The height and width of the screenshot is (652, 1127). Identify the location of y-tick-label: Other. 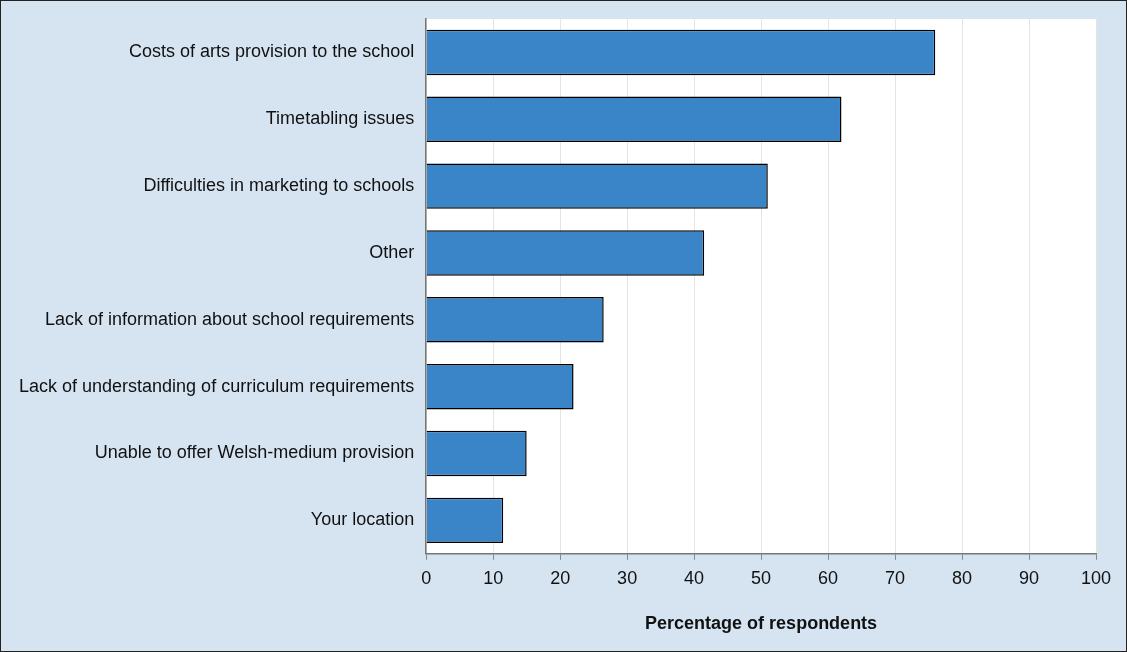
(392, 251).